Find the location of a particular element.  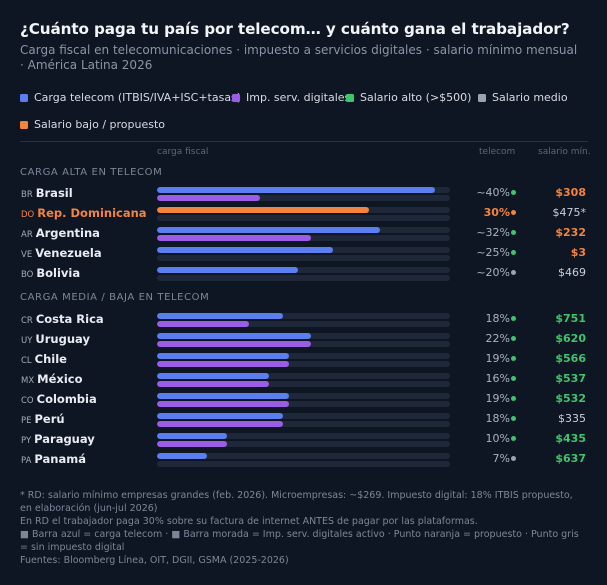

chart-row: UY Uruguay 22% $620 is located at coordinates (303, 342).